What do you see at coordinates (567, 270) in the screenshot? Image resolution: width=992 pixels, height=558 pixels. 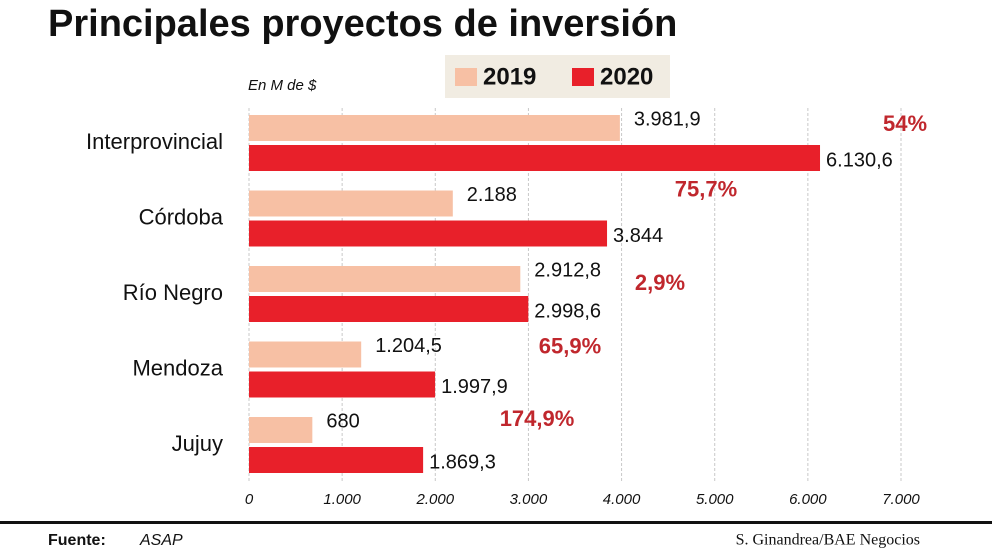 I see `value-label: 2.912,8` at bounding box center [567, 270].